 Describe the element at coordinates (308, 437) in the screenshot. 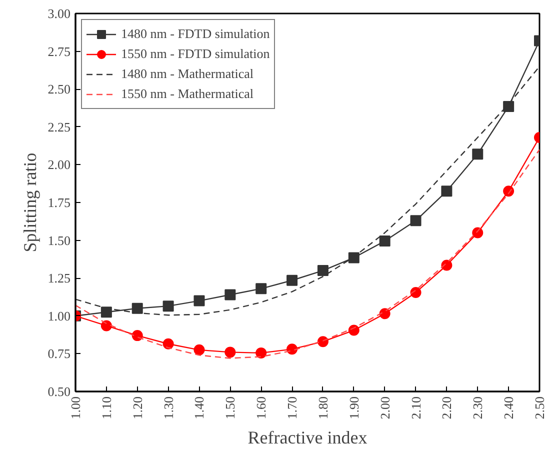

I see `x-axis-title: Refractive index` at that location.